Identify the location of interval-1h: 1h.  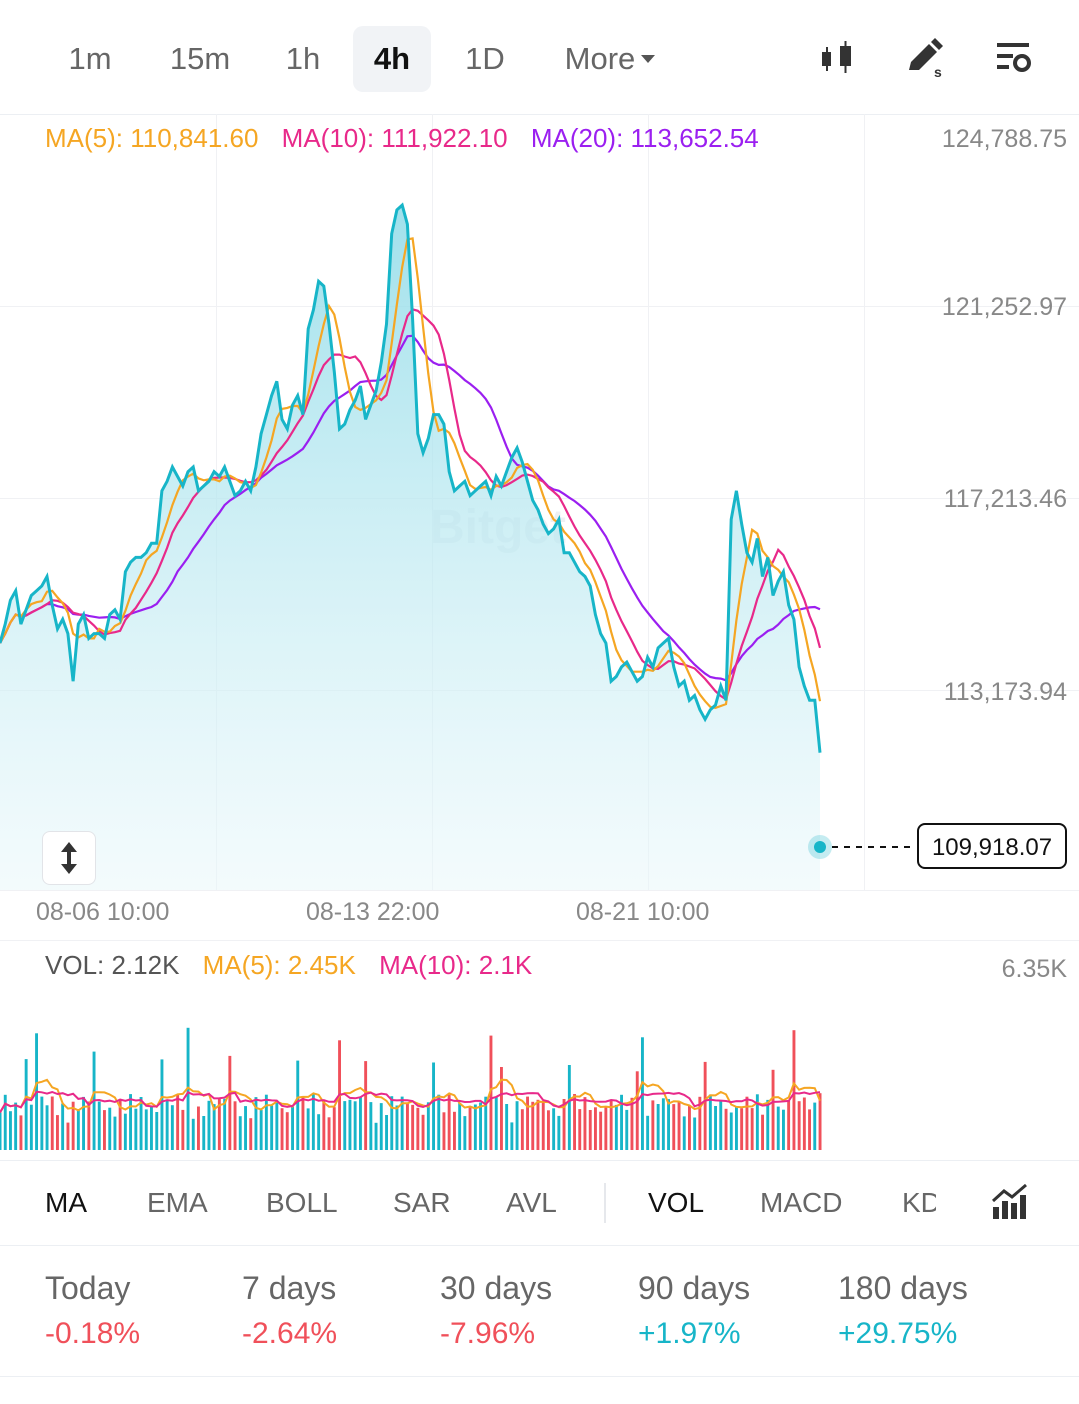
(303, 58).